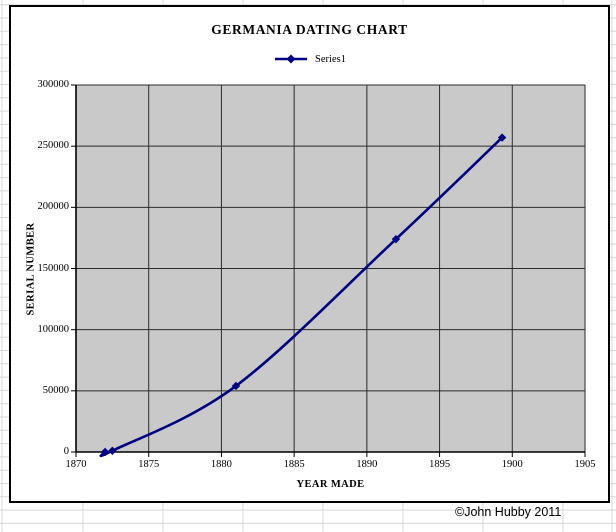 The height and width of the screenshot is (532, 616). I want to click on x-tick-label: 1885, so click(294, 464).